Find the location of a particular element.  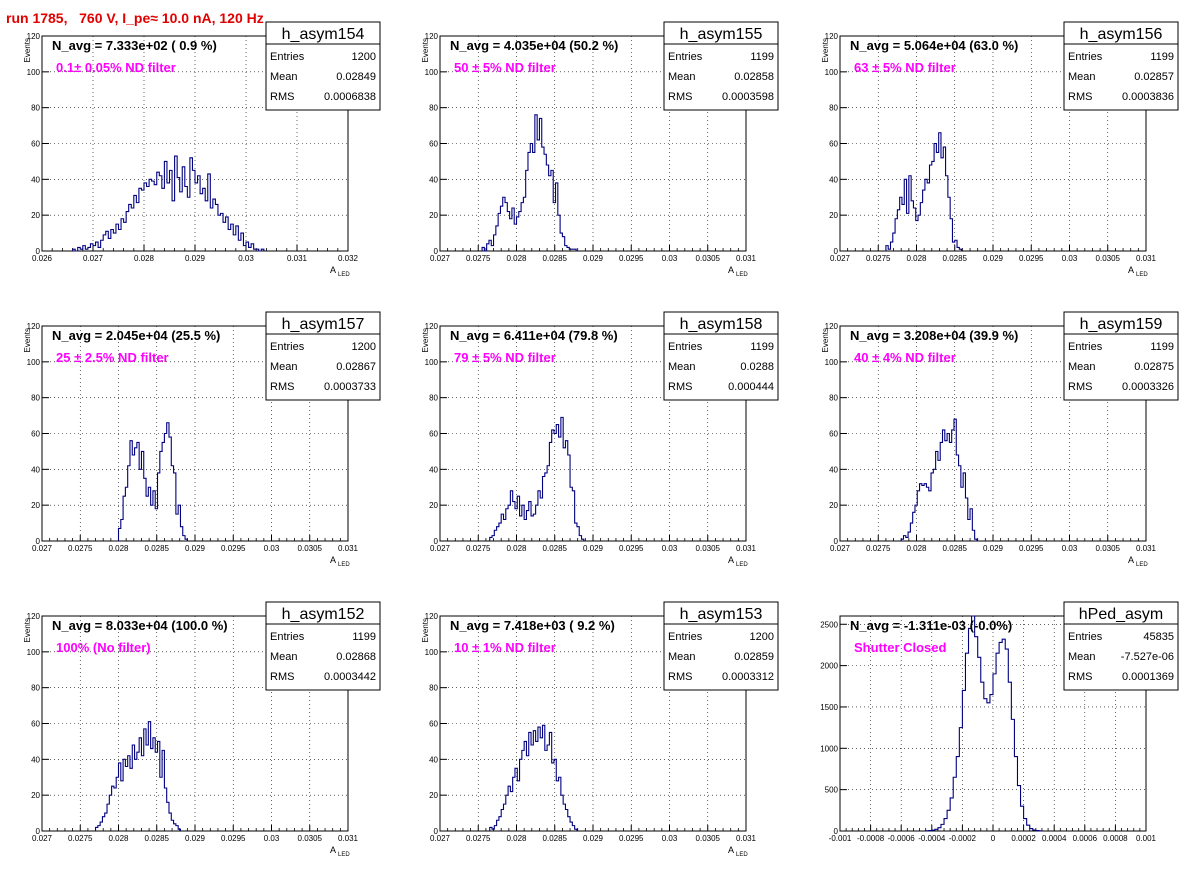

histogram-name: h_asym153 is located at coordinates (721, 614).